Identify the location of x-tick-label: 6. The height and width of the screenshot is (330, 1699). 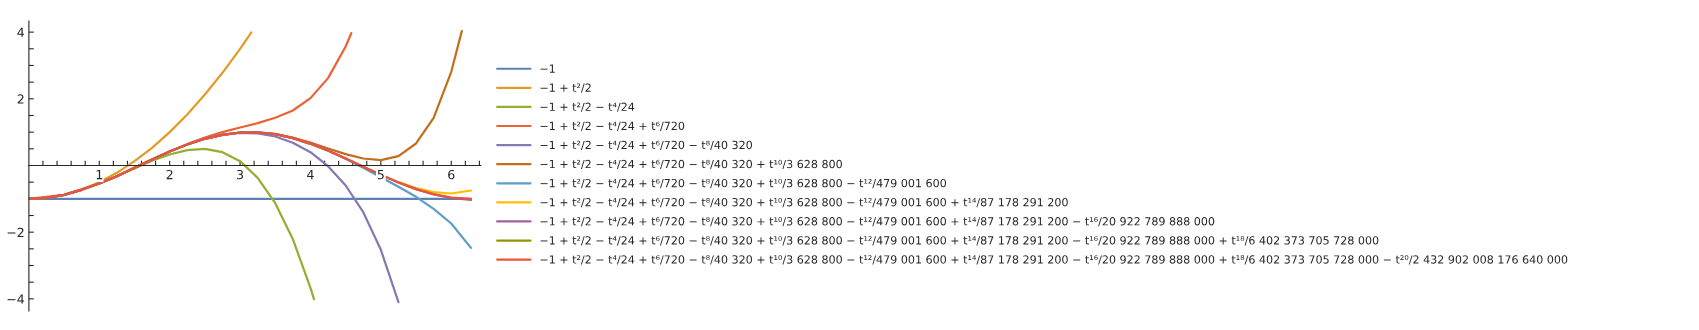
(451, 174).